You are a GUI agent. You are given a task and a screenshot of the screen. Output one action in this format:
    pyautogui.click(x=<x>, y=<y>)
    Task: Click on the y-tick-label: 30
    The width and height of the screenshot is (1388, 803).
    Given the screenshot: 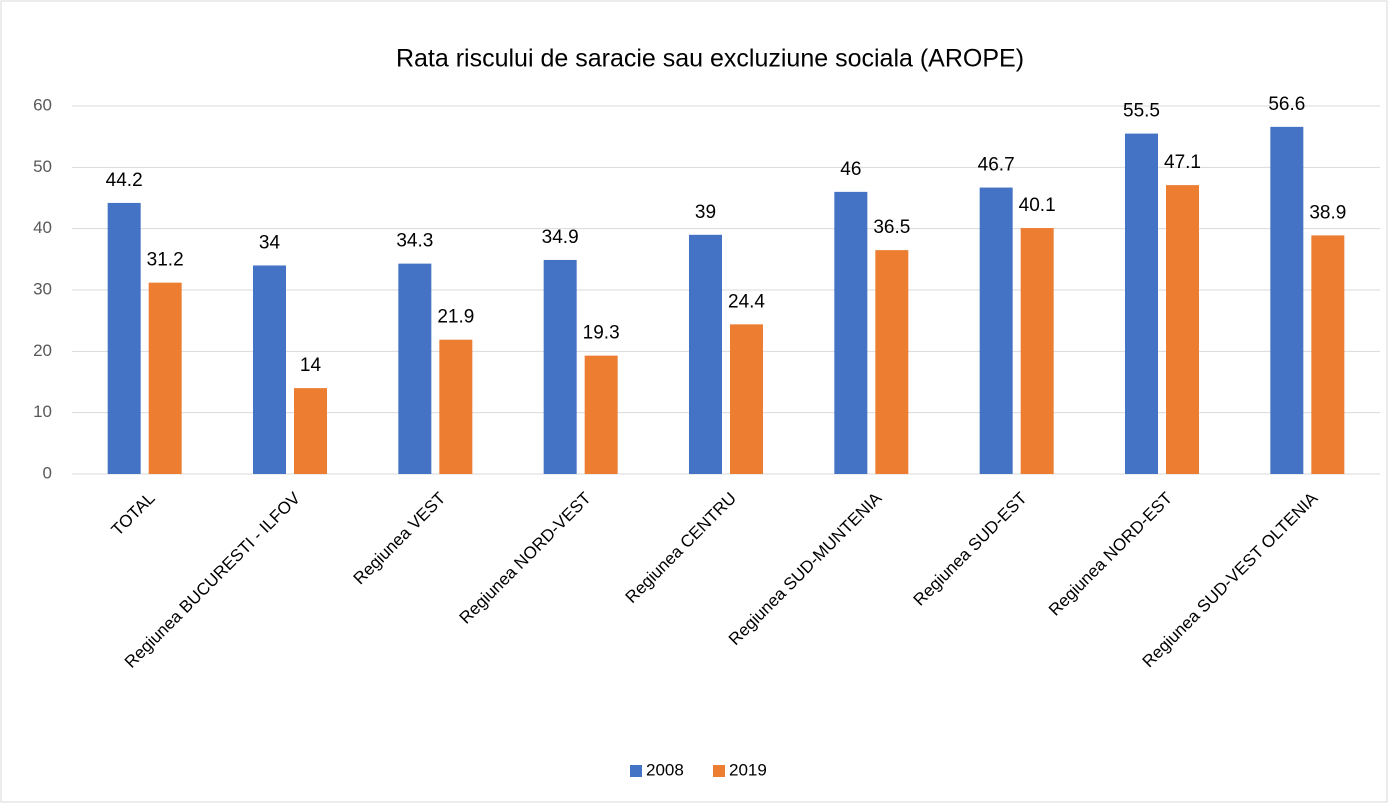 What is the action you would take?
    pyautogui.click(x=42, y=288)
    